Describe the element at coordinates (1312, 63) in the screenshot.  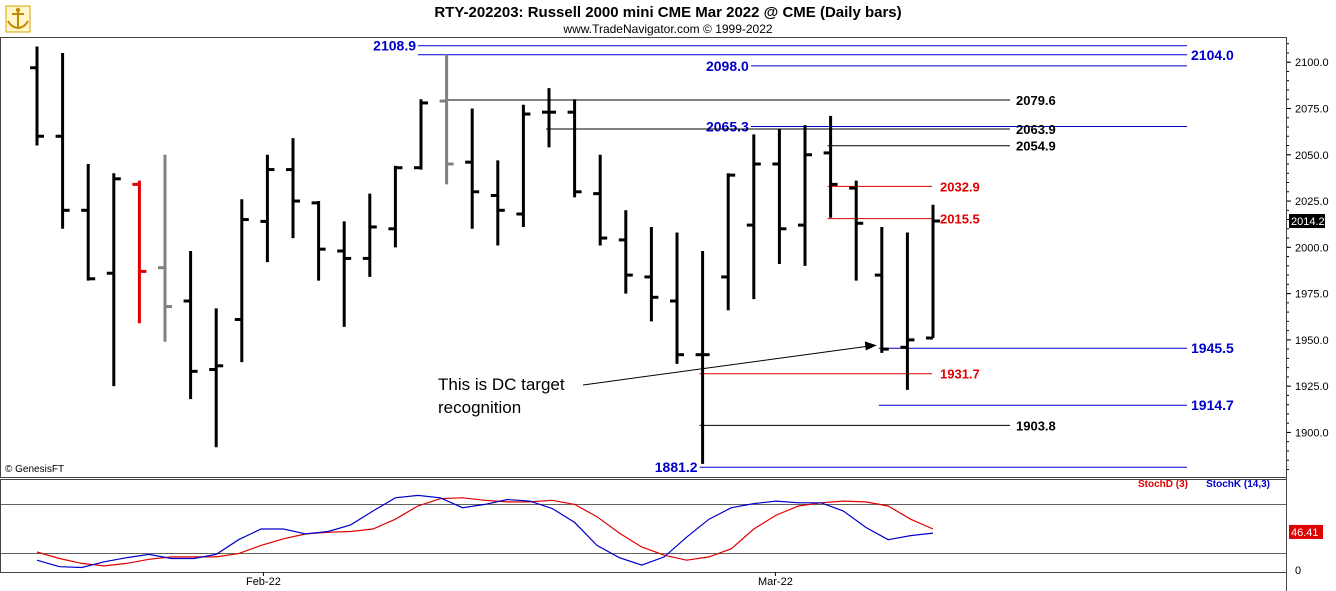
I see `y-tick-label: 2100.0` at that location.